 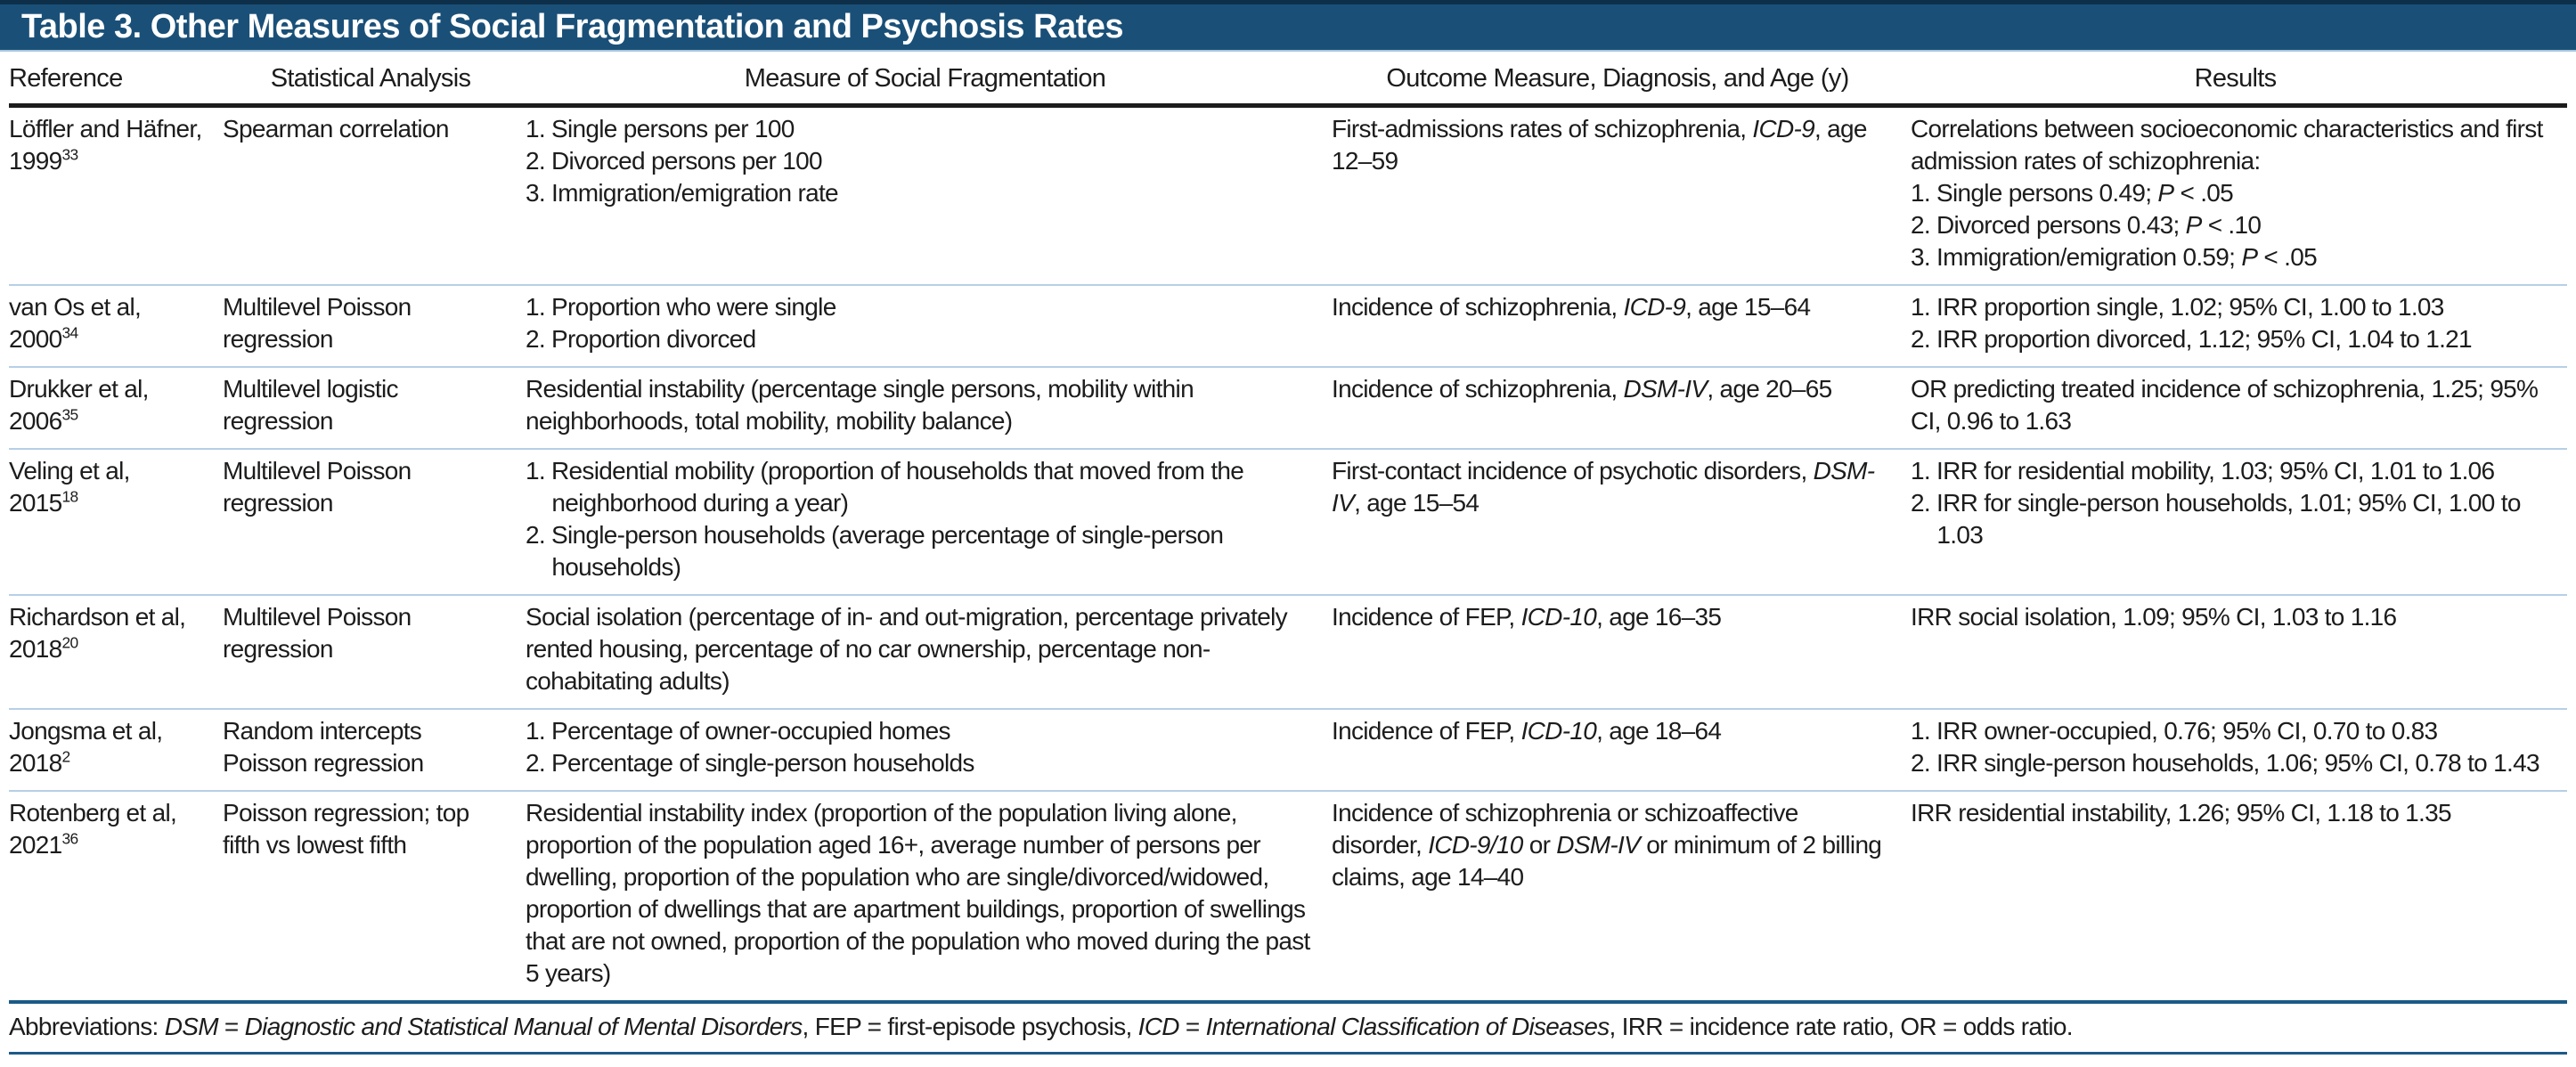 I want to click on cell-line: Multilevel logistic regression, so click(x=310, y=405).